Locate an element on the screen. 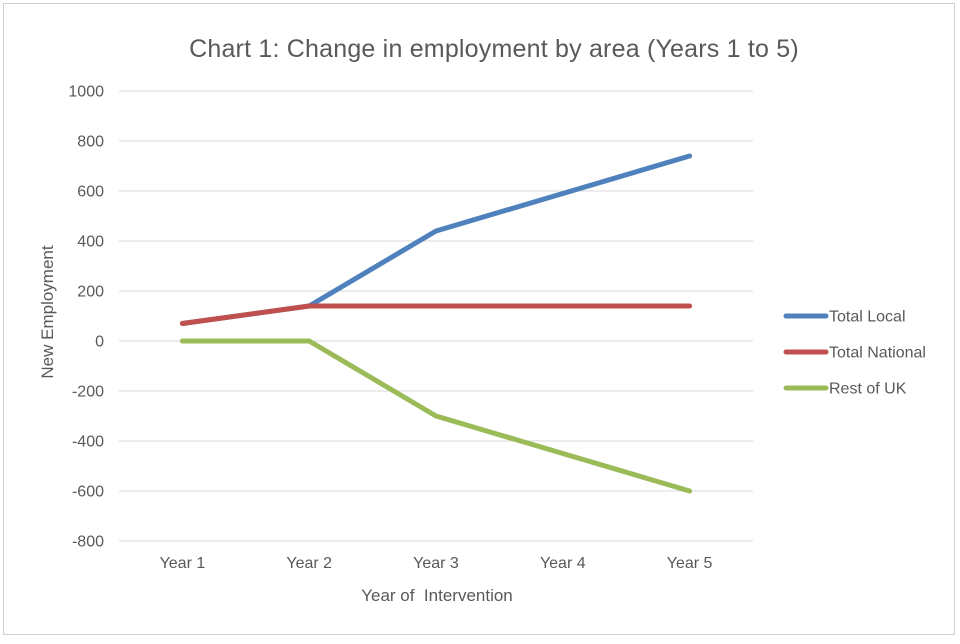  series-line-total-local is located at coordinates (436, 239).